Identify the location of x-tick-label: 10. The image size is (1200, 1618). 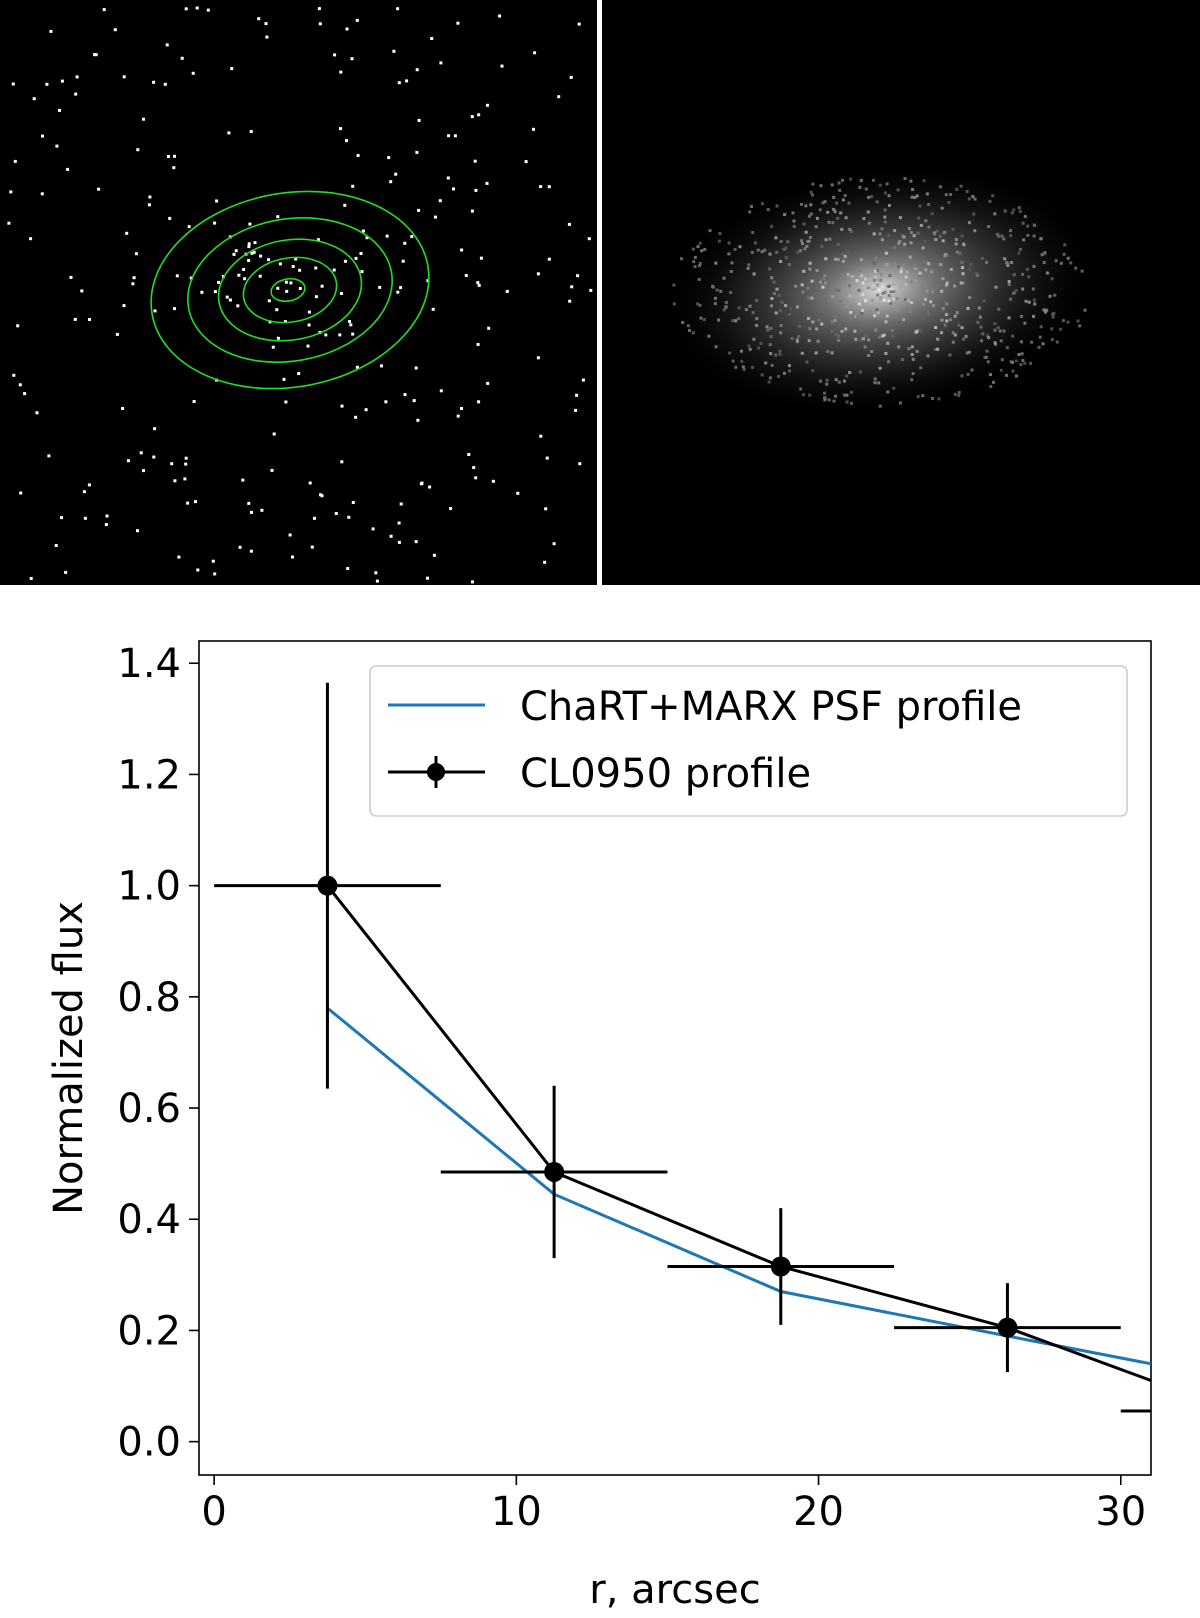
(516, 1512).